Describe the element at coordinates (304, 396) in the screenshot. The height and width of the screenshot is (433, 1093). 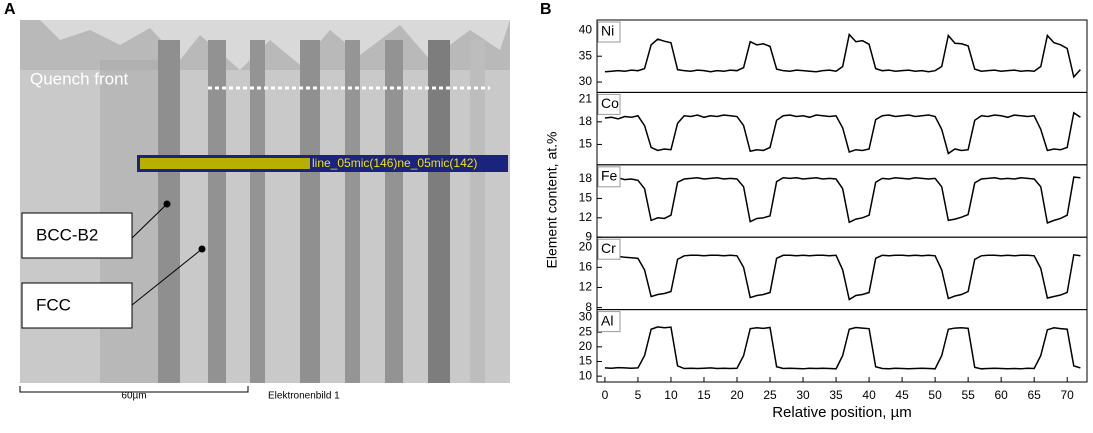
I see `annotation: Elektronenbild 1` at that location.